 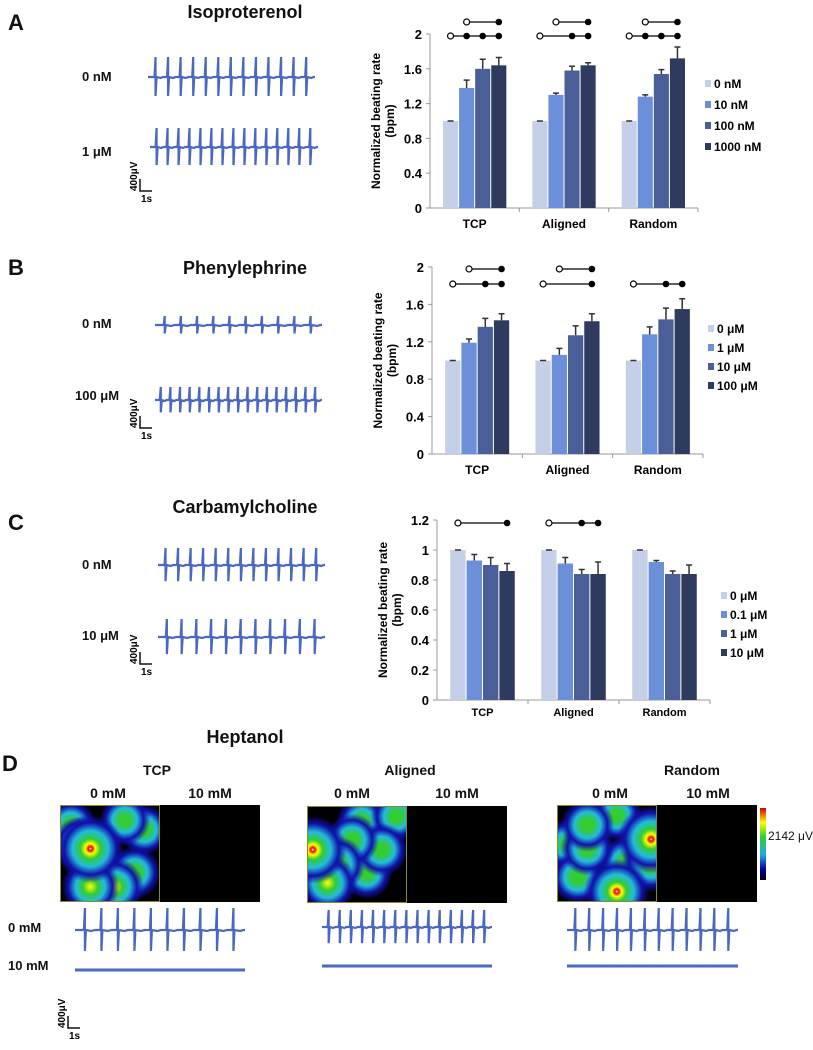 What do you see at coordinates (28, 965) in the screenshot?
I see `trace-label: 10 mM` at bounding box center [28, 965].